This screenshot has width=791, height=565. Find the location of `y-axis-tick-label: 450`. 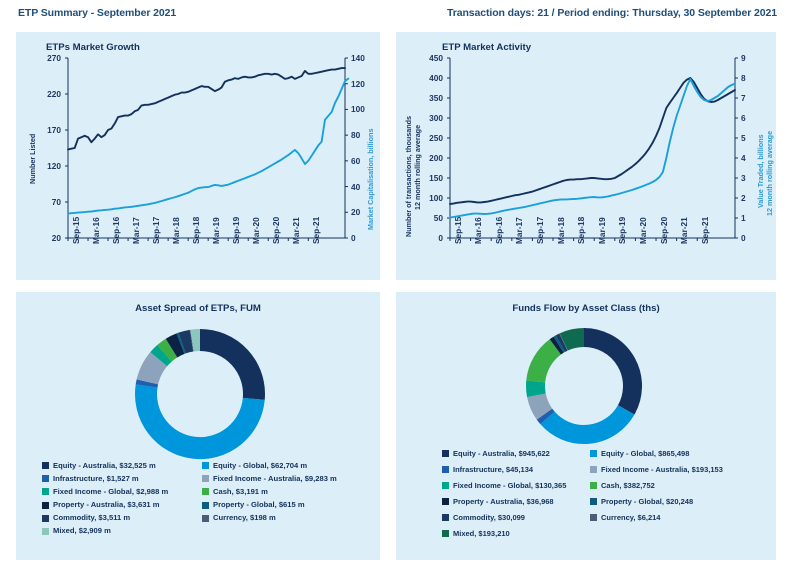

y-axis-tick-label: 450 is located at coordinates (436, 58).